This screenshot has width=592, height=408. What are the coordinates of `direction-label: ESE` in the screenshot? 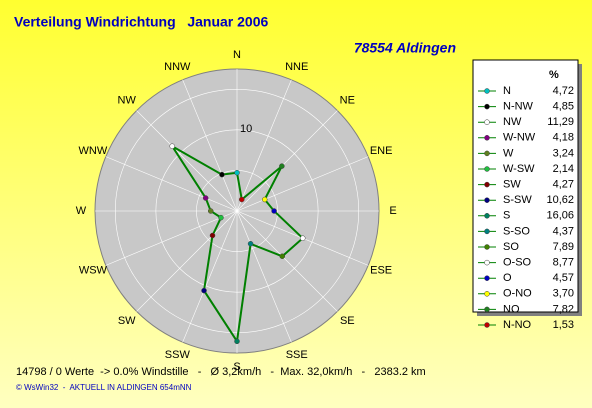 It's located at (381, 271).